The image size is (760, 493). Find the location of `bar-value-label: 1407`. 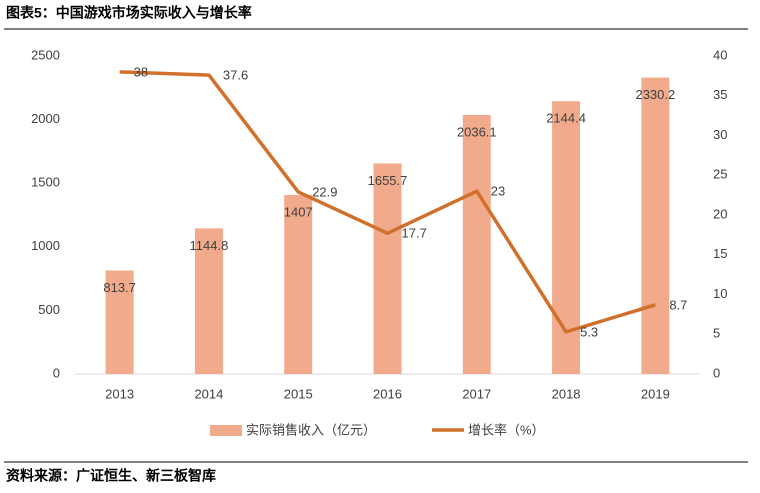

bar-value-label: 1407 is located at coordinates (298, 211).